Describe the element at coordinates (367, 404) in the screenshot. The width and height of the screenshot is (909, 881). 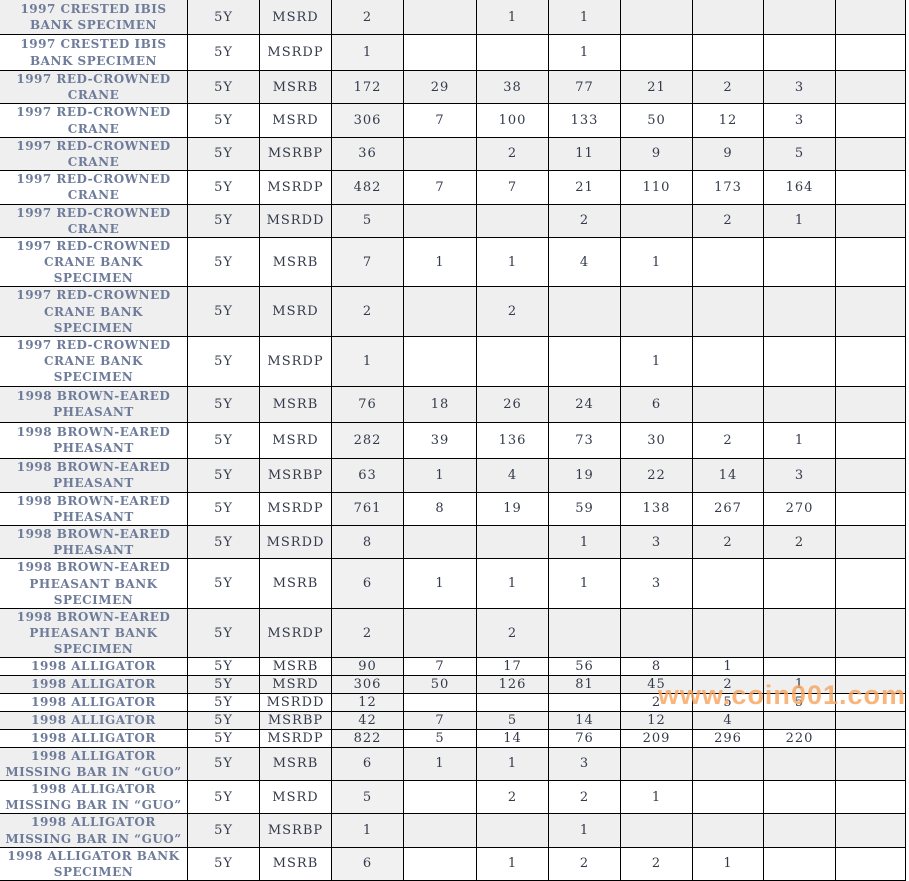
I see `total-count-cell: 76` at that location.